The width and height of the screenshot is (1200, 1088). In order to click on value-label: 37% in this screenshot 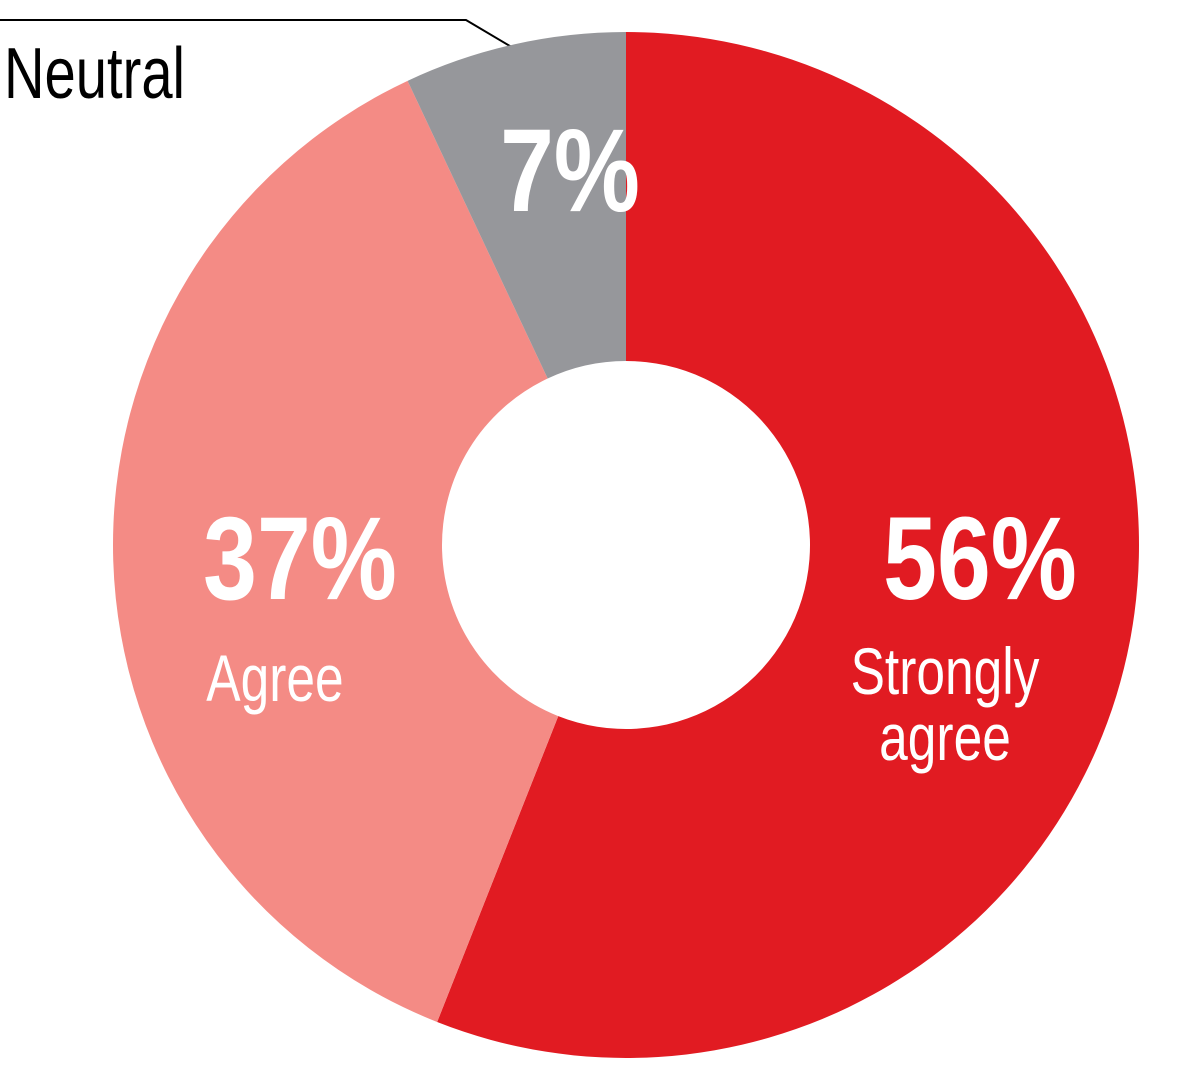, I will do `click(300, 559)`.